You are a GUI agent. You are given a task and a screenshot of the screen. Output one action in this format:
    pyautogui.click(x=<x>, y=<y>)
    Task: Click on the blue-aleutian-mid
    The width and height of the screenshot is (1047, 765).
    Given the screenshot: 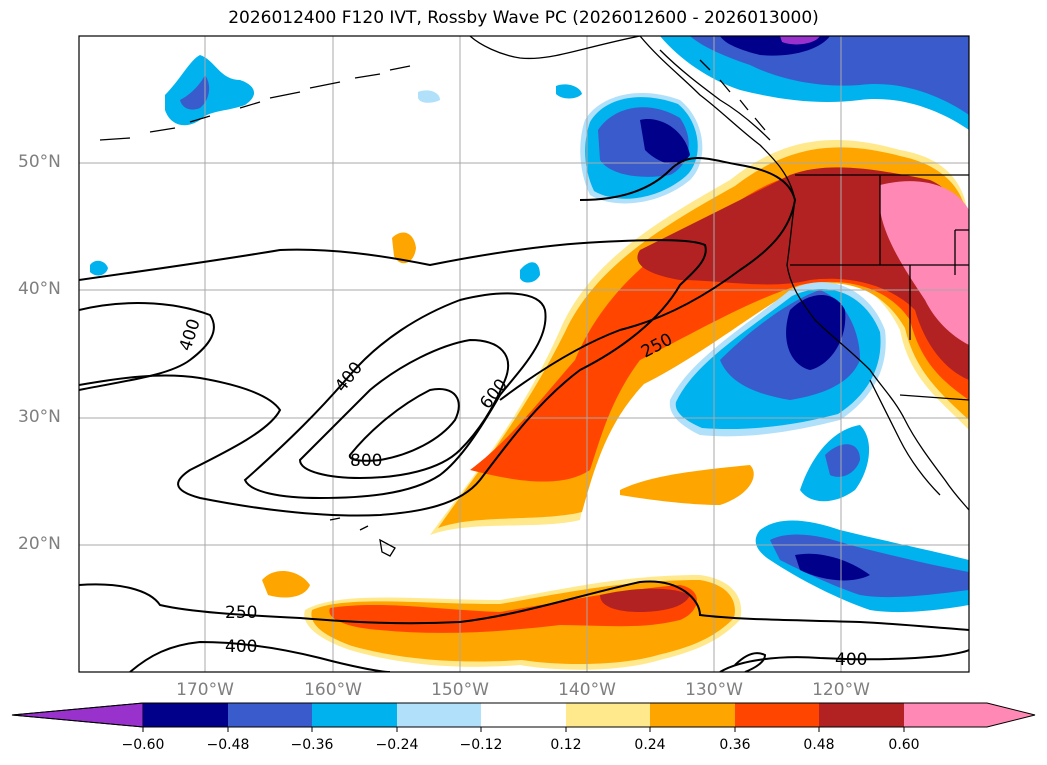 What is the action you would take?
    pyautogui.click(x=195, y=92)
    